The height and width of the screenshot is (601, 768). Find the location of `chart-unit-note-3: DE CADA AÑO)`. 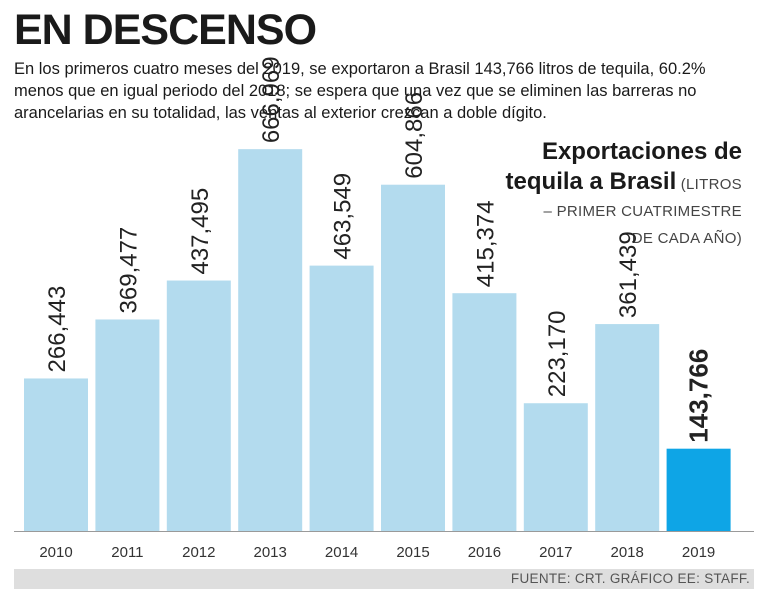

chart-unit-note-3: DE CADA AÑO) is located at coordinates (686, 238).